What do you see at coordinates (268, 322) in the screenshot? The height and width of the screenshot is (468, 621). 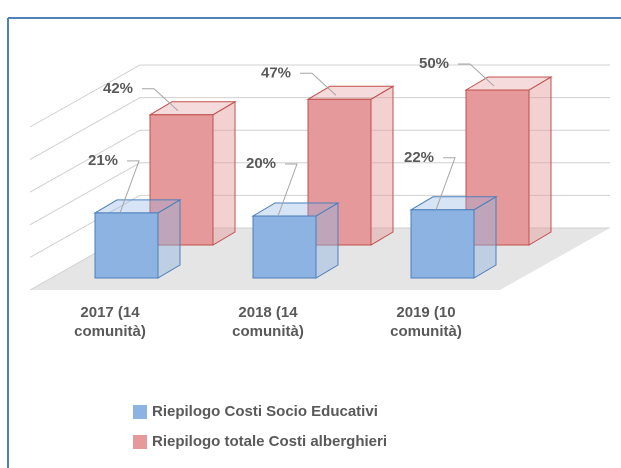 I see `x-tick-label: 2018 (14 comunità)` at bounding box center [268, 322].